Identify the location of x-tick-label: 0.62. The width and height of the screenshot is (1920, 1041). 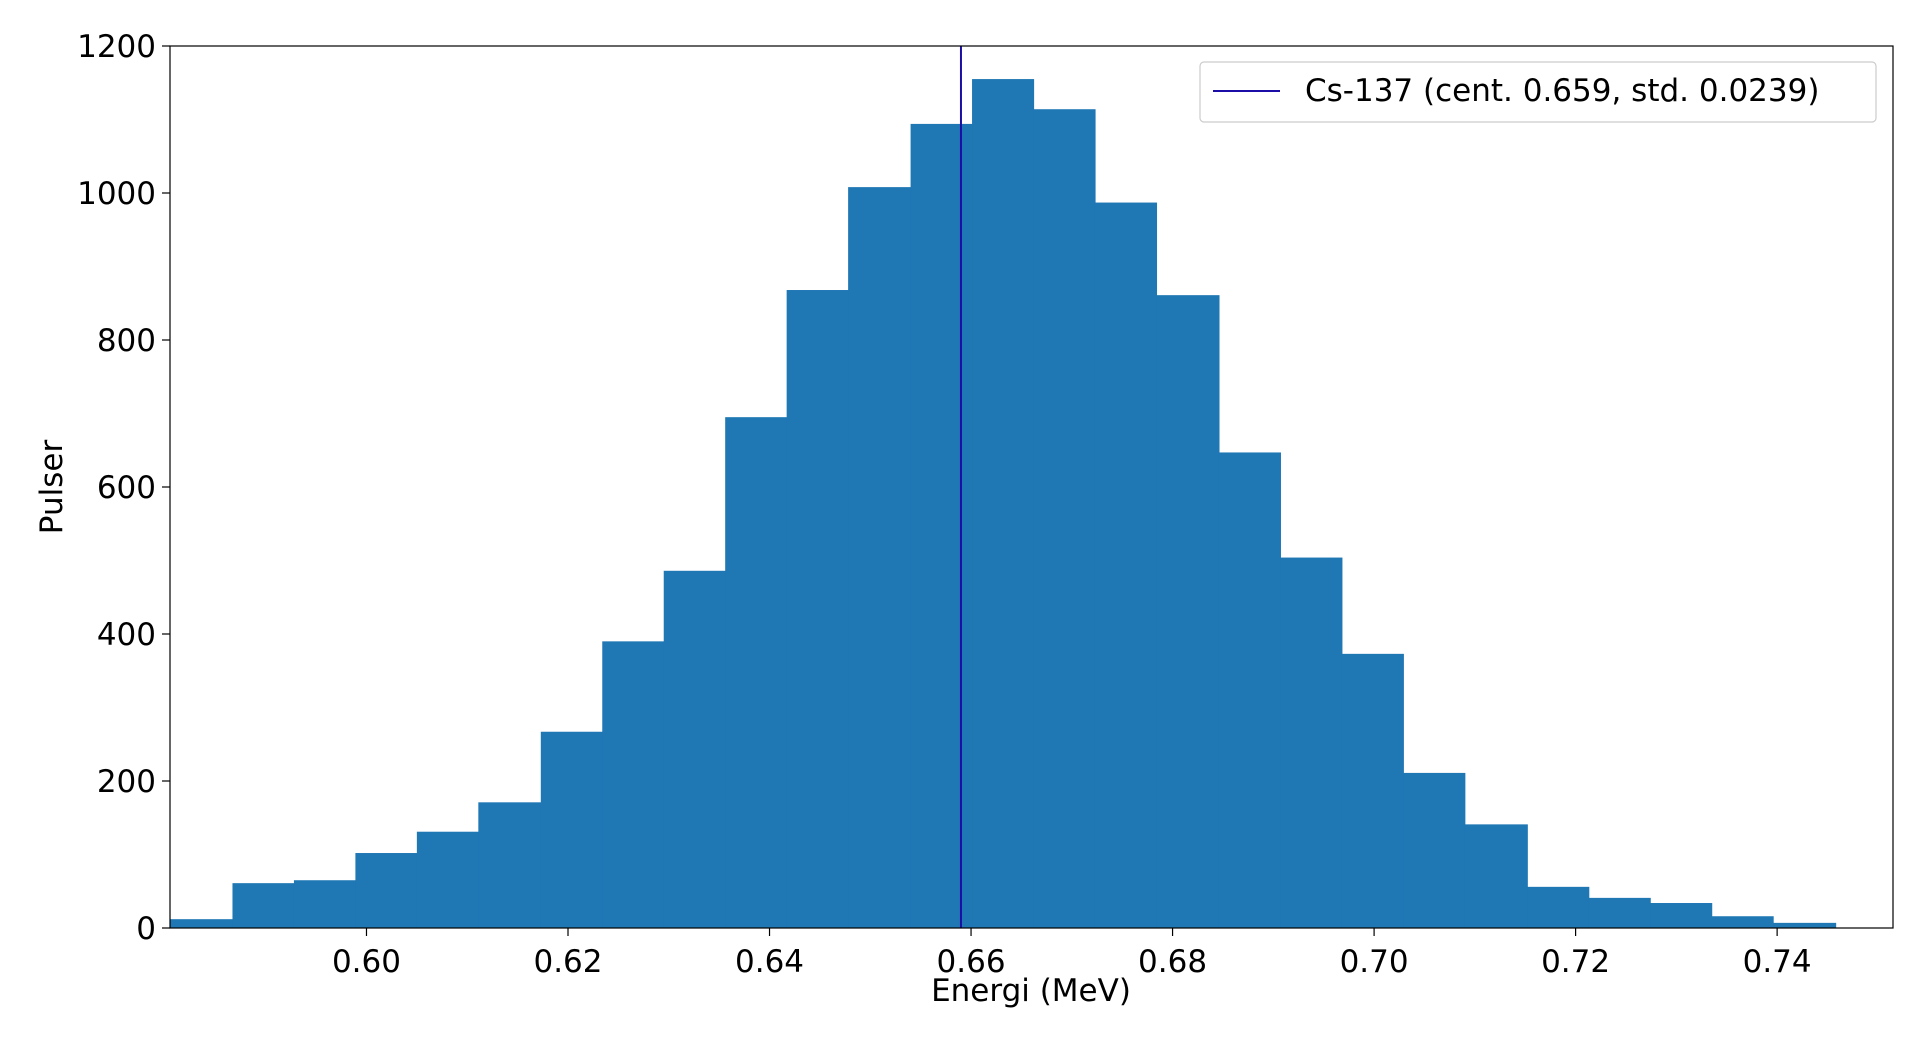
(567, 962).